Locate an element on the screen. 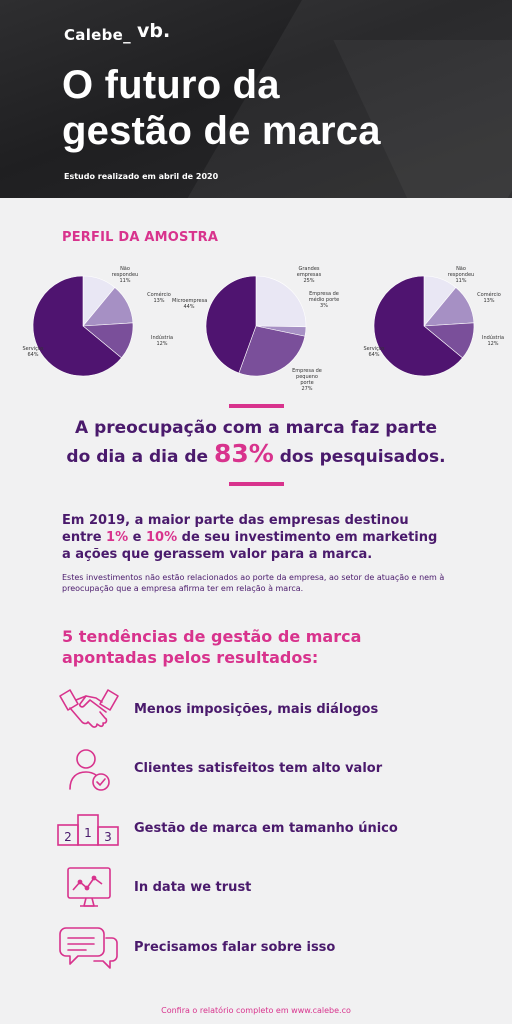  slice-name: Empresa de pequeno porte is located at coordinates (307, 377).